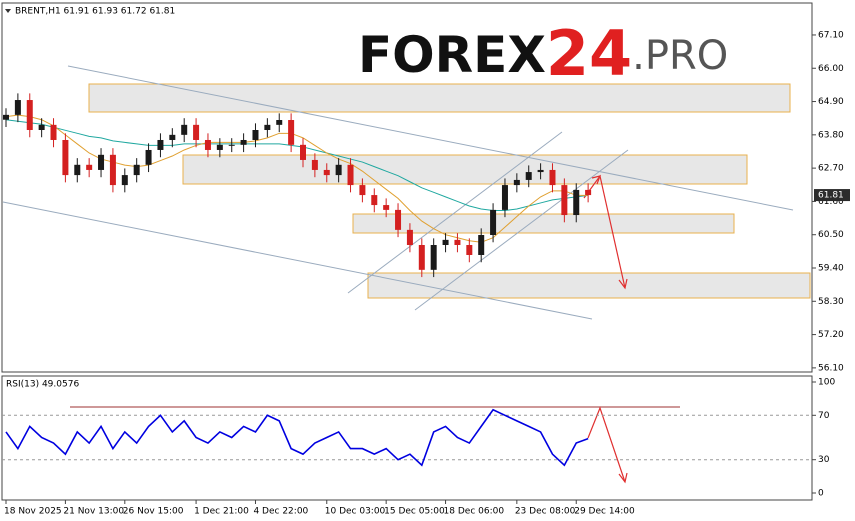 This screenshot has width=855, height=521. What do you see at coordinates (606, 444) in the screenshot?
I see `forecast-arrow` at bounding box center [606, 444].